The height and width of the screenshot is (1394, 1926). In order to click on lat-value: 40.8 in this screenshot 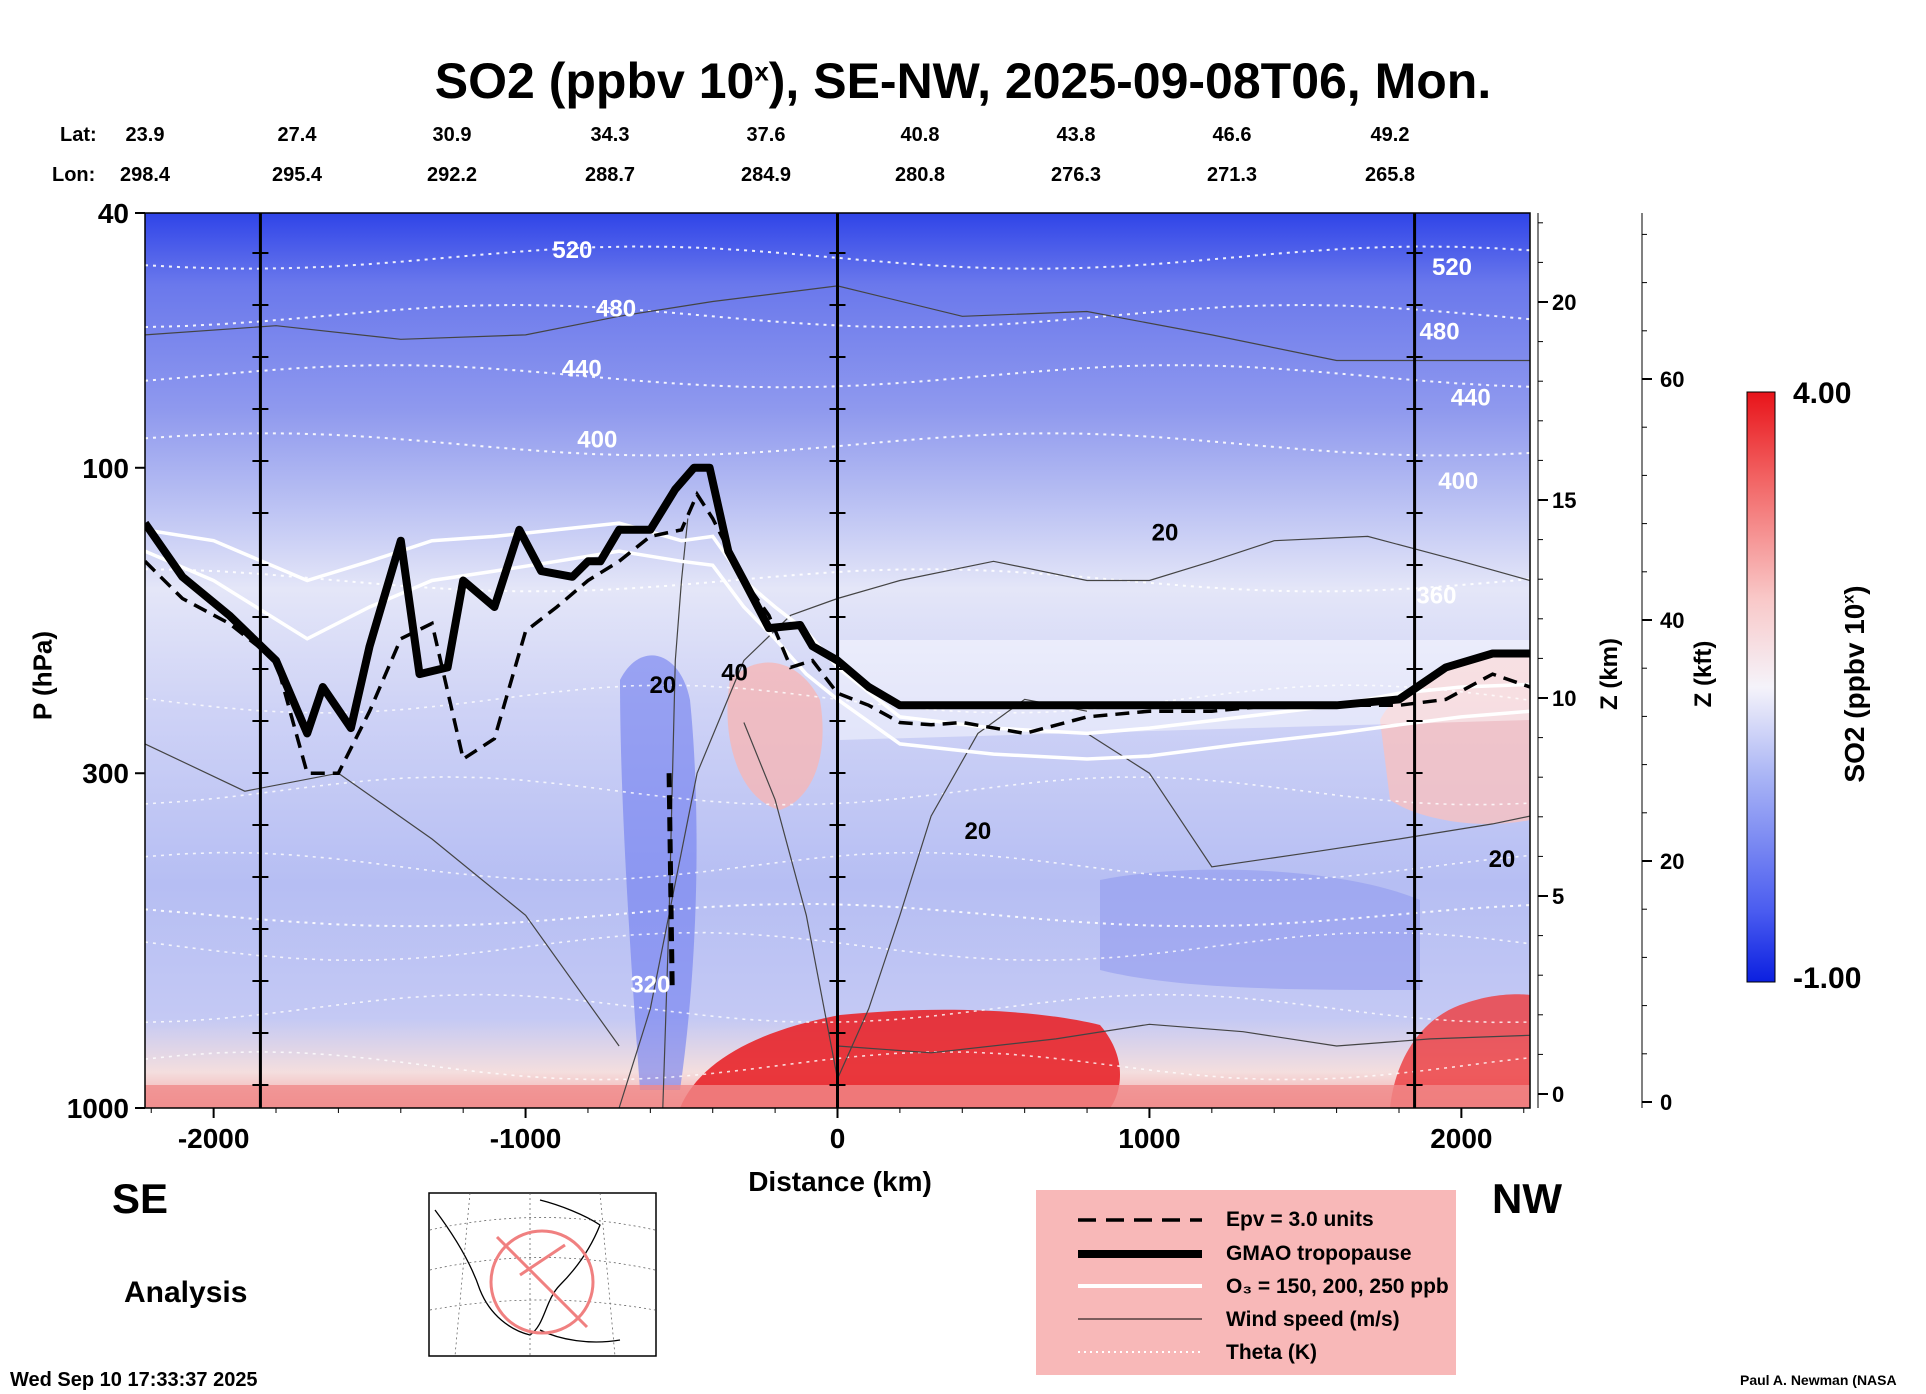, I will do `click(920, 135)`.